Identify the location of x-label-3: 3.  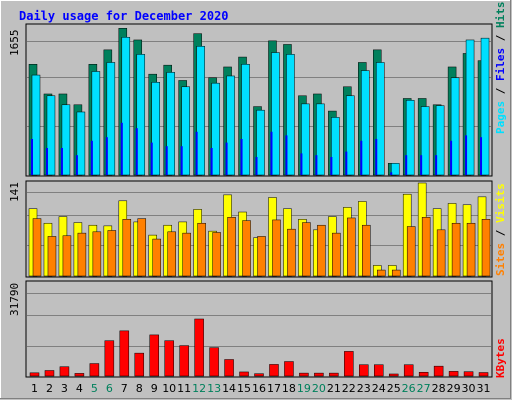
(64, 388).